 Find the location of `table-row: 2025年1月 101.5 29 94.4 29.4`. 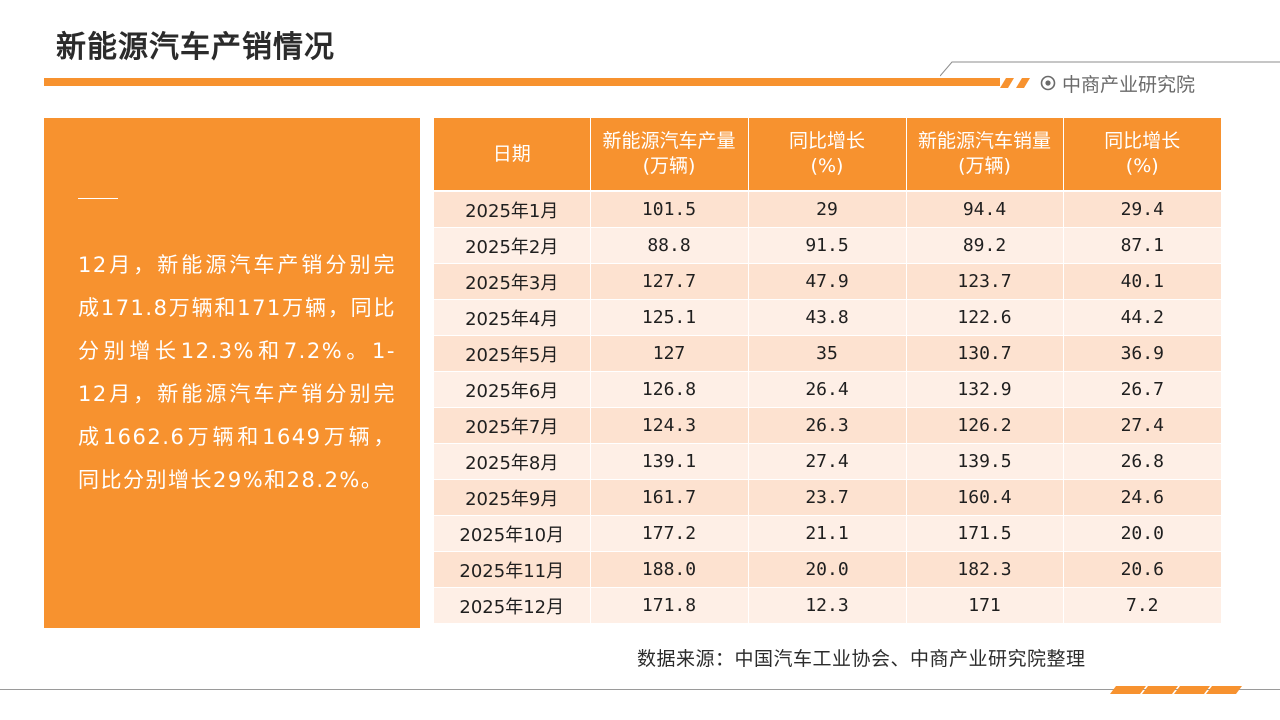

table-row: 2025年1月 101.5 29 94.4 29.4 is located at coordinates (827, 209).